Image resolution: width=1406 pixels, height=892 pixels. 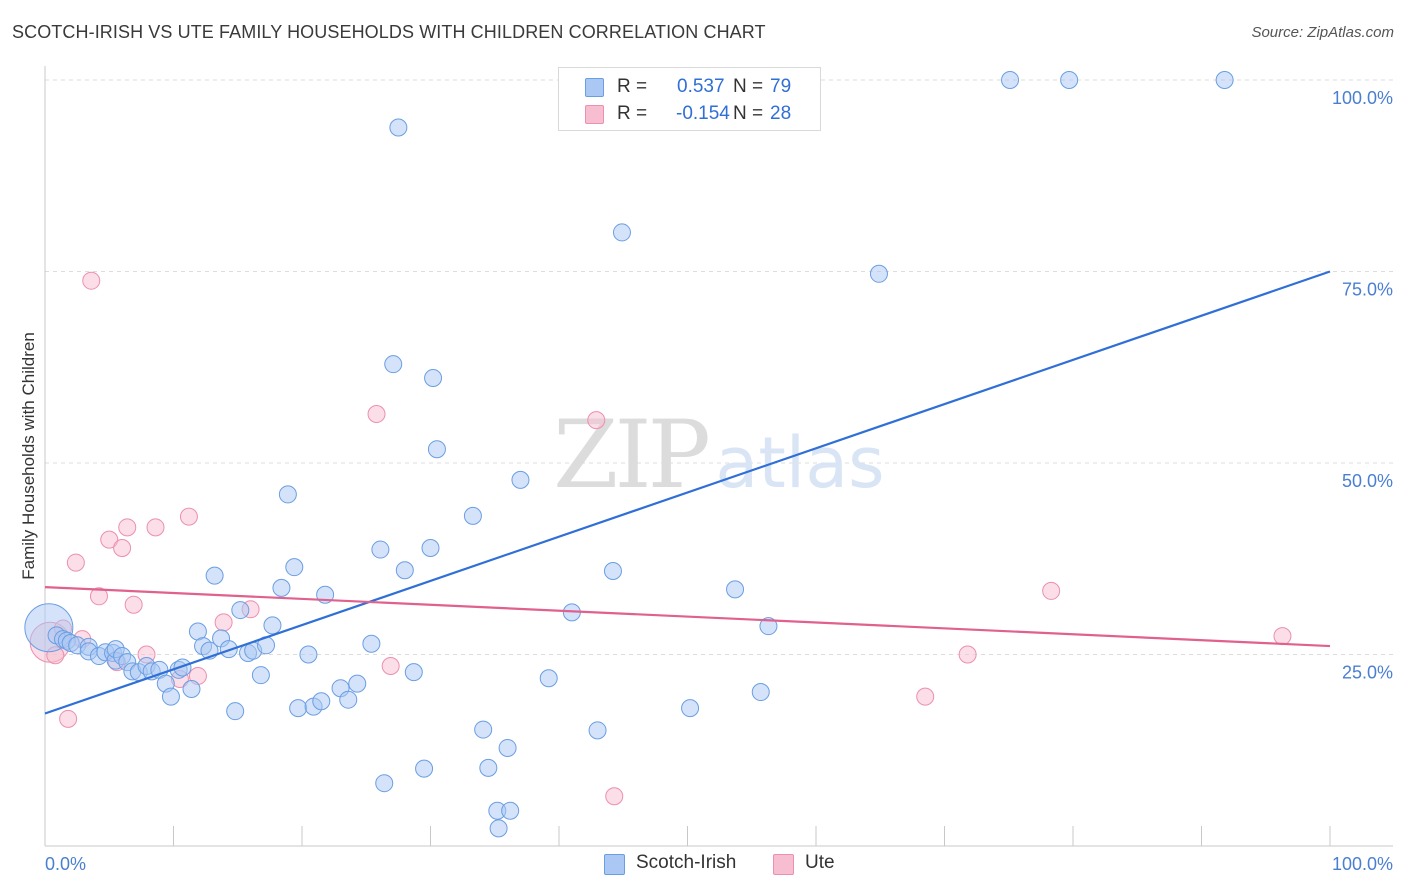 I want to click on legend-label-scotch-irish: Scotch-Irish, so click(x=686, y=862).